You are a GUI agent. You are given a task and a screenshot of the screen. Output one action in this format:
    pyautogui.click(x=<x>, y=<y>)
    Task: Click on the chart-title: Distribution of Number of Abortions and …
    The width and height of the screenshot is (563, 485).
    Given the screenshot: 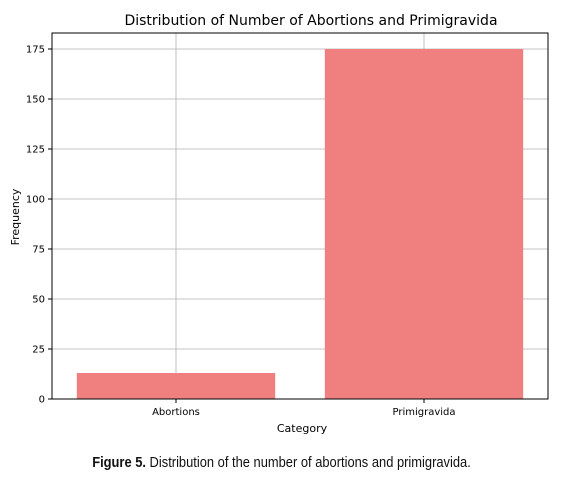 What is the action you would take?
    pyautogui.click(x=310, y=21)
    